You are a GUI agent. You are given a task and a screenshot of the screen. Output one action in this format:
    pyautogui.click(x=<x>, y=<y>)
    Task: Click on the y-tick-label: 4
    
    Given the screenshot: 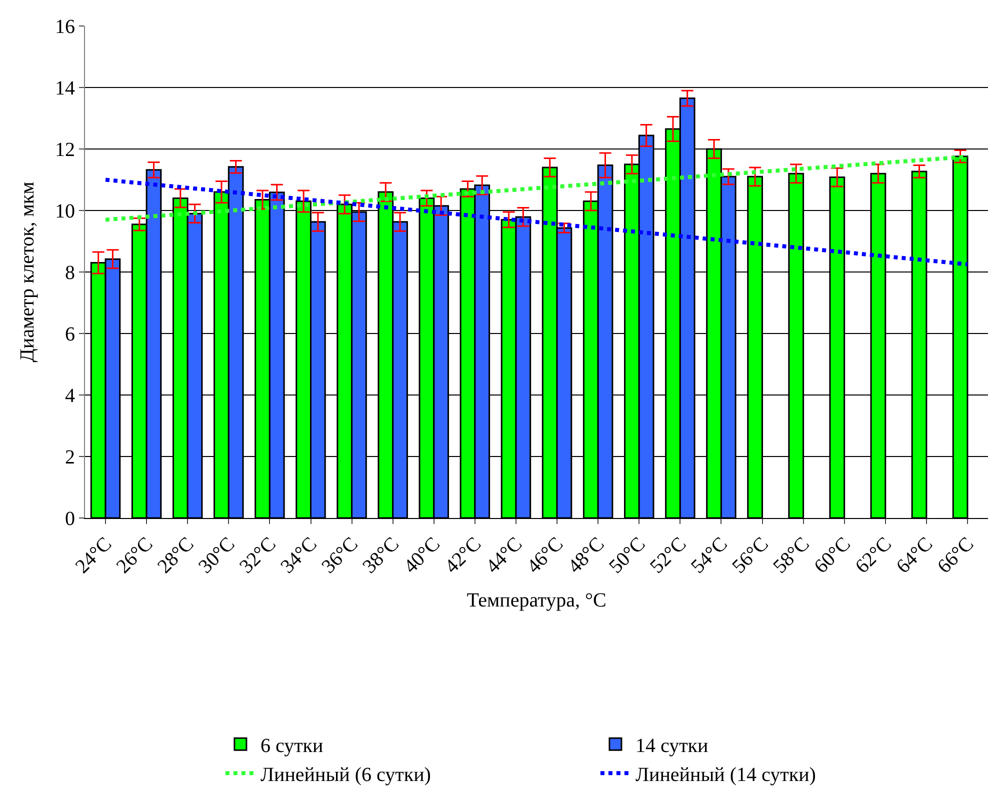 What is the action you would take?
    pyautogui.click(x=70, y=396)
    